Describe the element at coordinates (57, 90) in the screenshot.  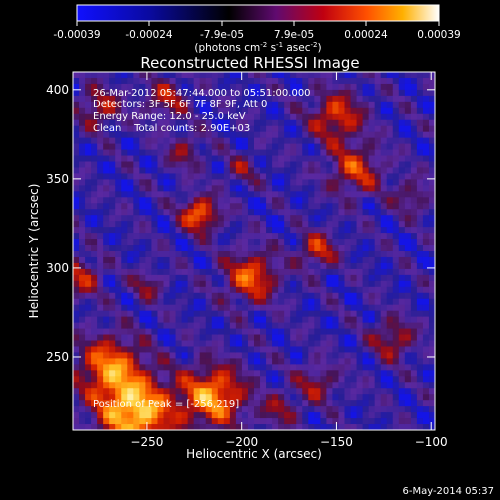
I see `y-tick-label: 400` at that location.